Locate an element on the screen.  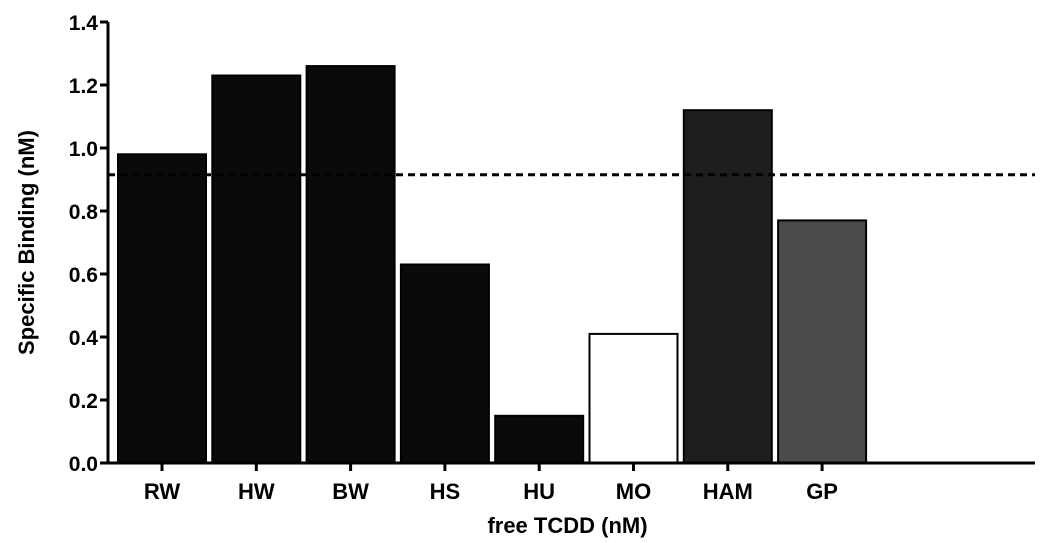
x-tick-label-hs: HS is located at coordinates (445, 491).